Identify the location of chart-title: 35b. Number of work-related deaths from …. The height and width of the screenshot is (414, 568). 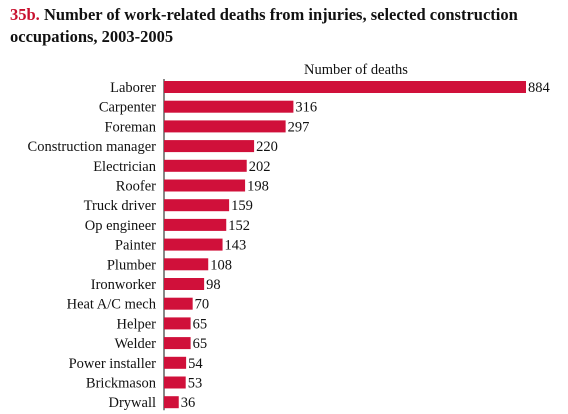
(286, 26).